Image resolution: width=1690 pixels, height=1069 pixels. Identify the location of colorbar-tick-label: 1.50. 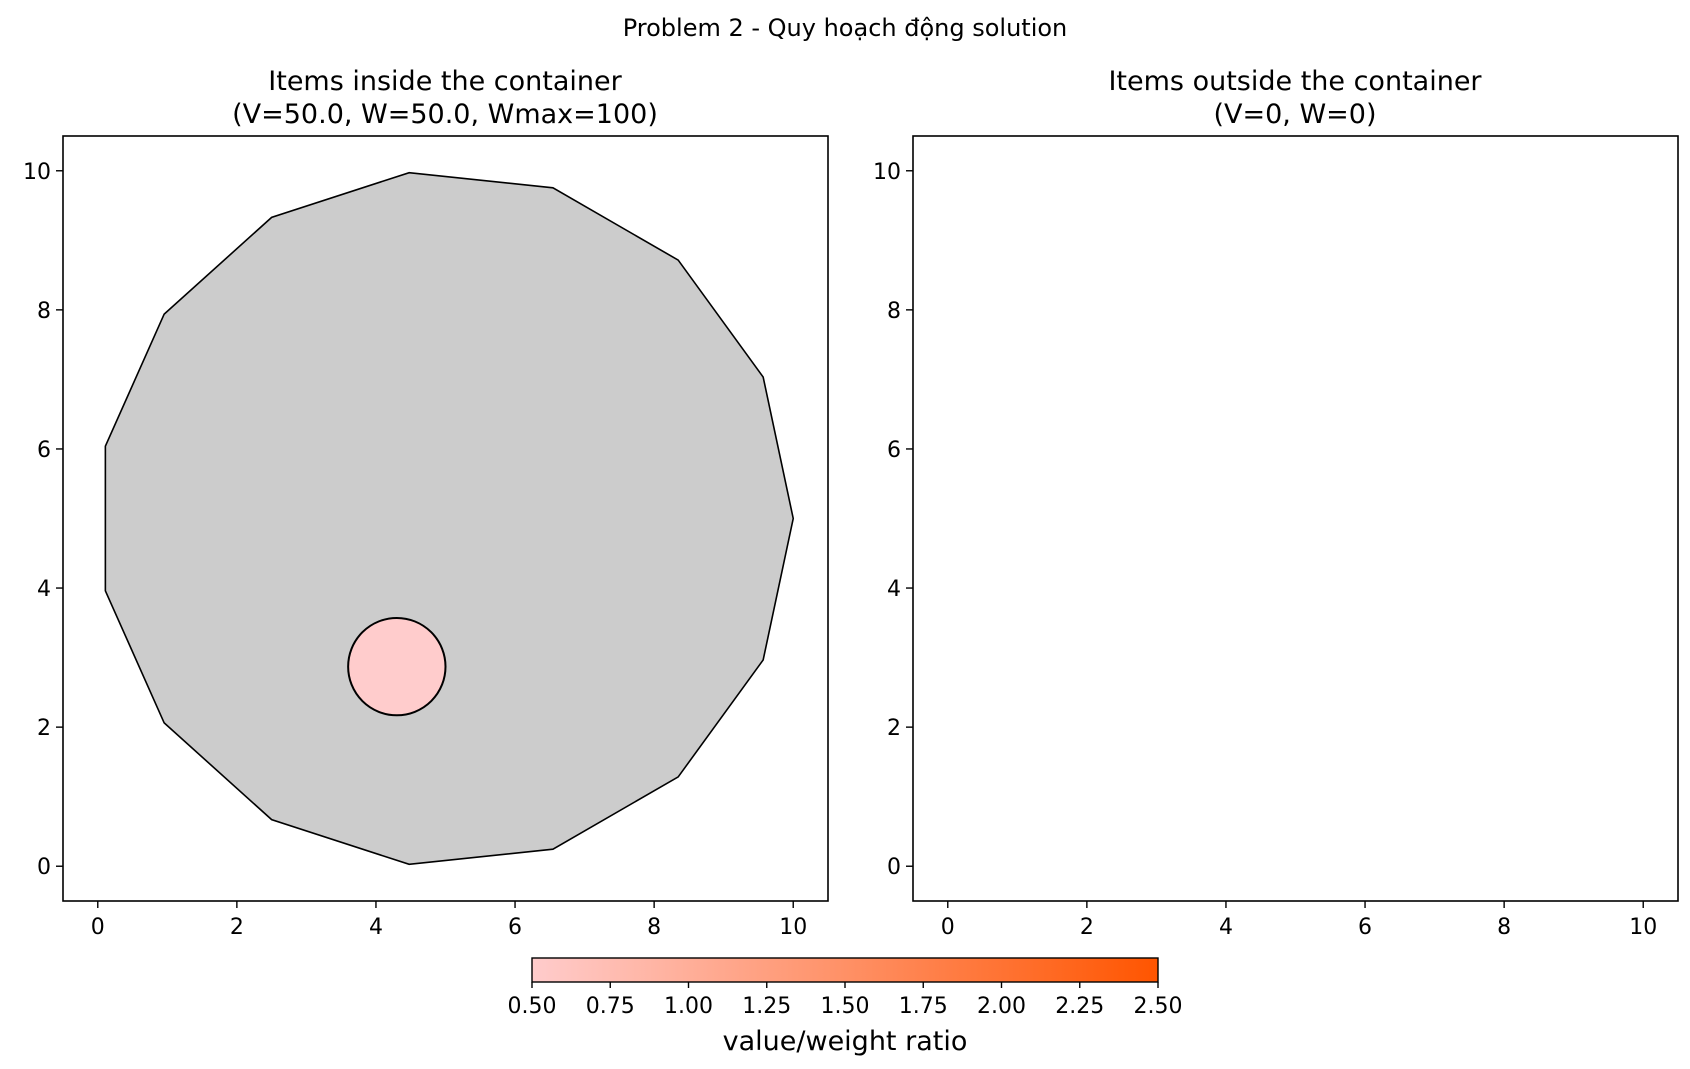
(845, 1006).